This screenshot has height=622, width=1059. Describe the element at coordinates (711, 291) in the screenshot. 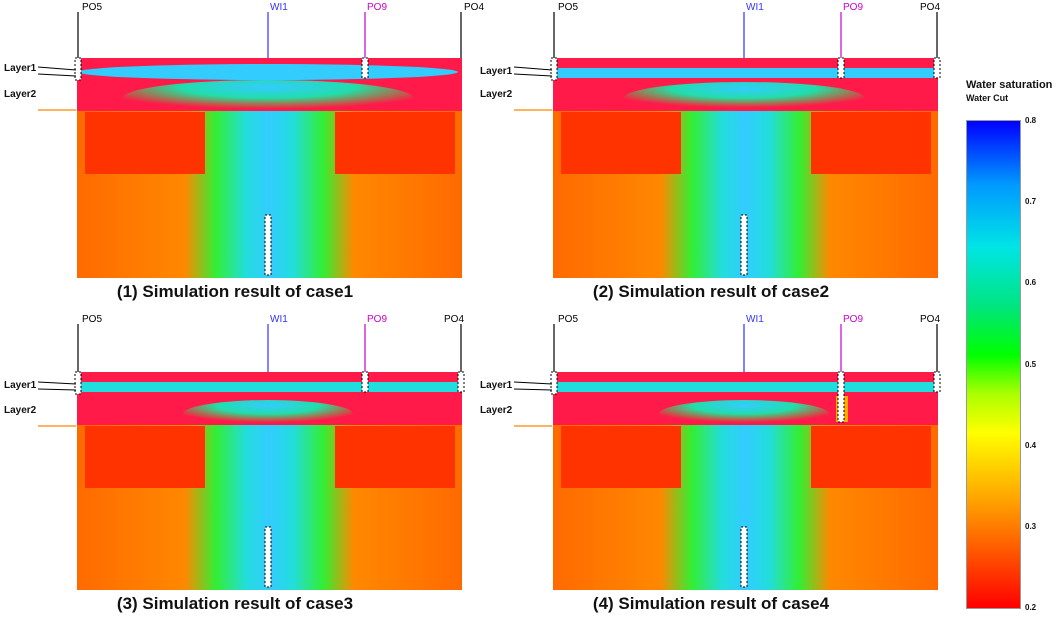

I see `caption-case2: (2) Simulation result of case2` at that location.